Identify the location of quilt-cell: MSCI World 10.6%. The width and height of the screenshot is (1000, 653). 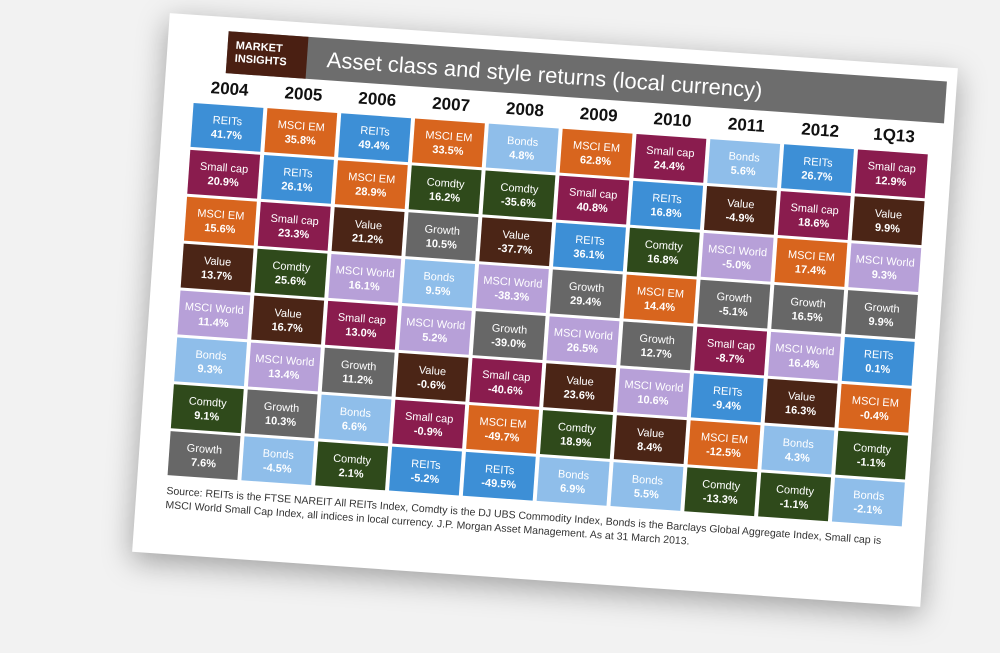
(653, 393).